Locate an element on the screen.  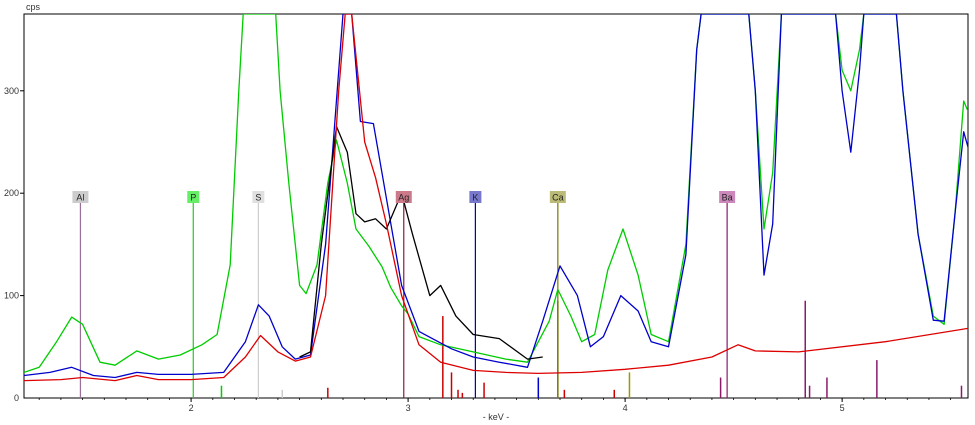
x-tick-label: 5 is located at coordinates (842, 408).